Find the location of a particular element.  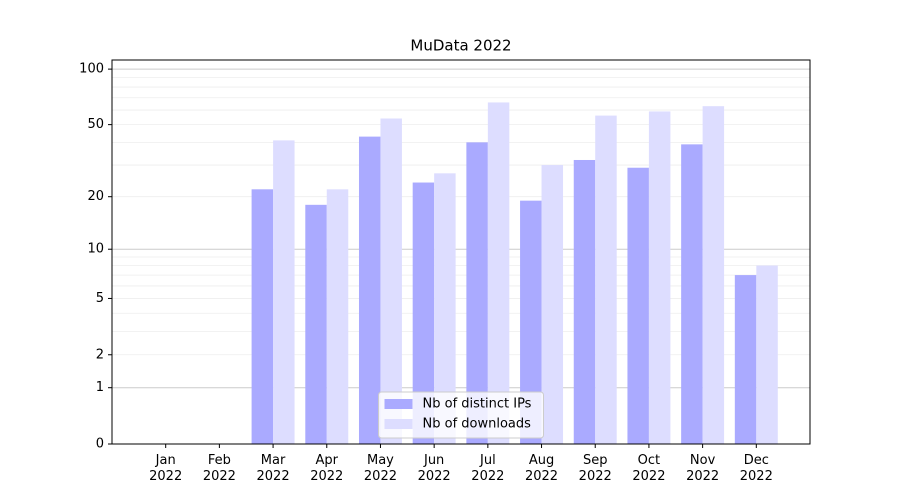

x-tick-label: Oct 2022 is located at coordinates (649, 468).